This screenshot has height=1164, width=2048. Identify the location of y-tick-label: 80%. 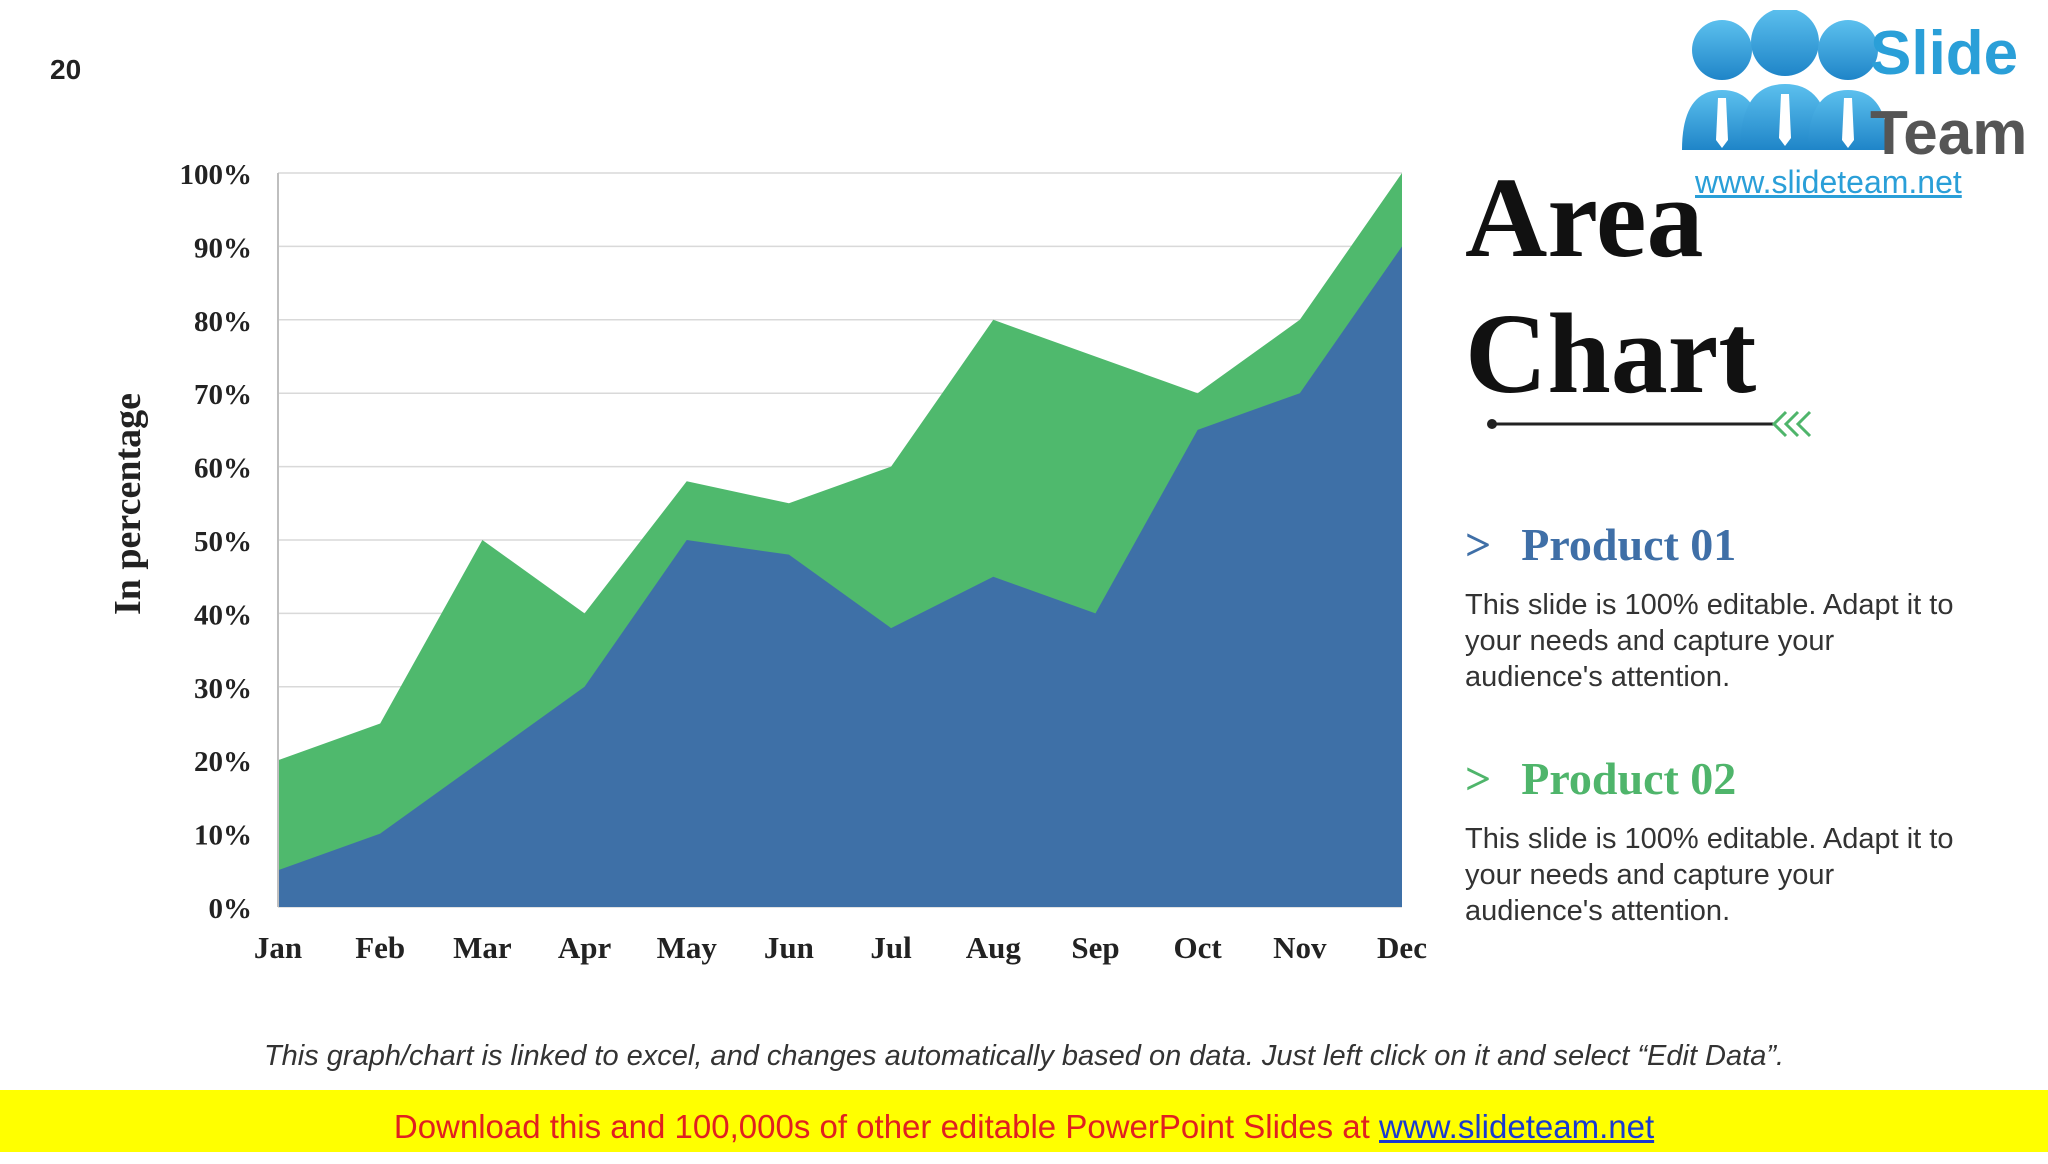
(223, 322).